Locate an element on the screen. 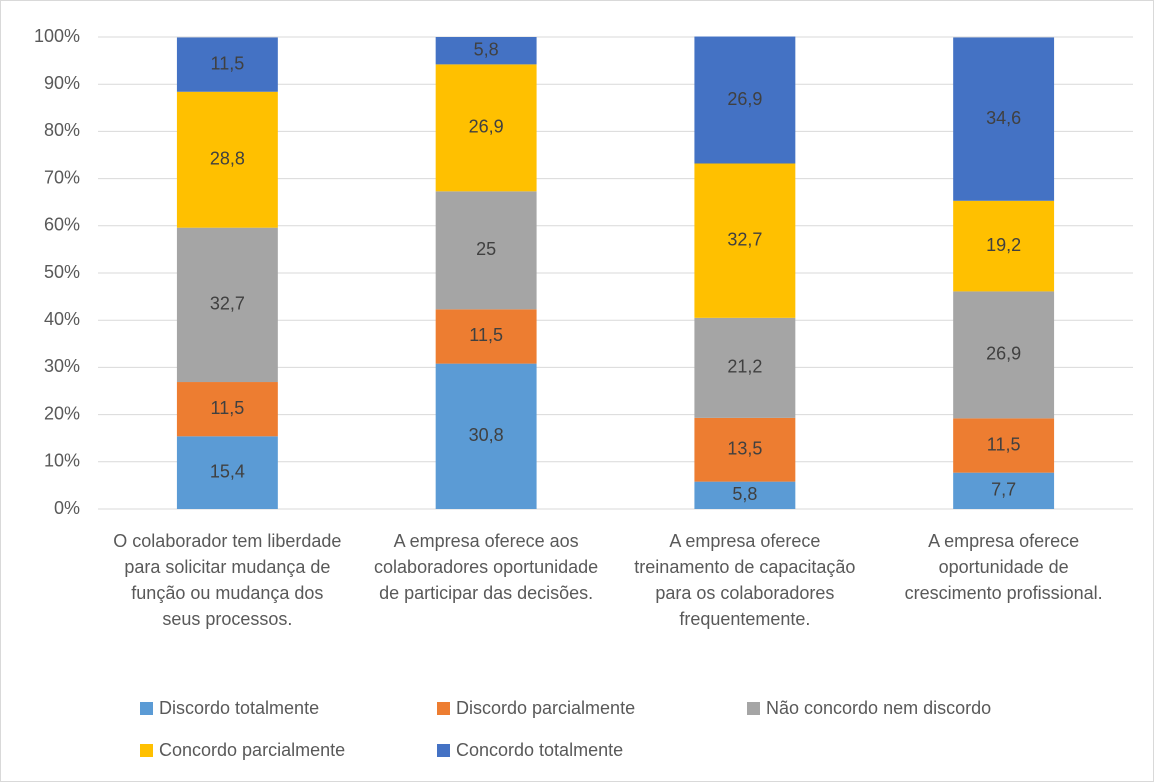  data-label: 15,4 is located at coordinates (227, 471).